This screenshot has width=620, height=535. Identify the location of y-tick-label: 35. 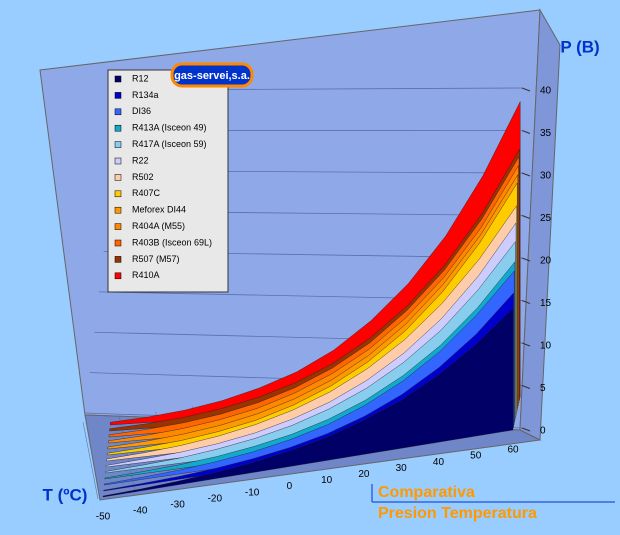
(546, 133).